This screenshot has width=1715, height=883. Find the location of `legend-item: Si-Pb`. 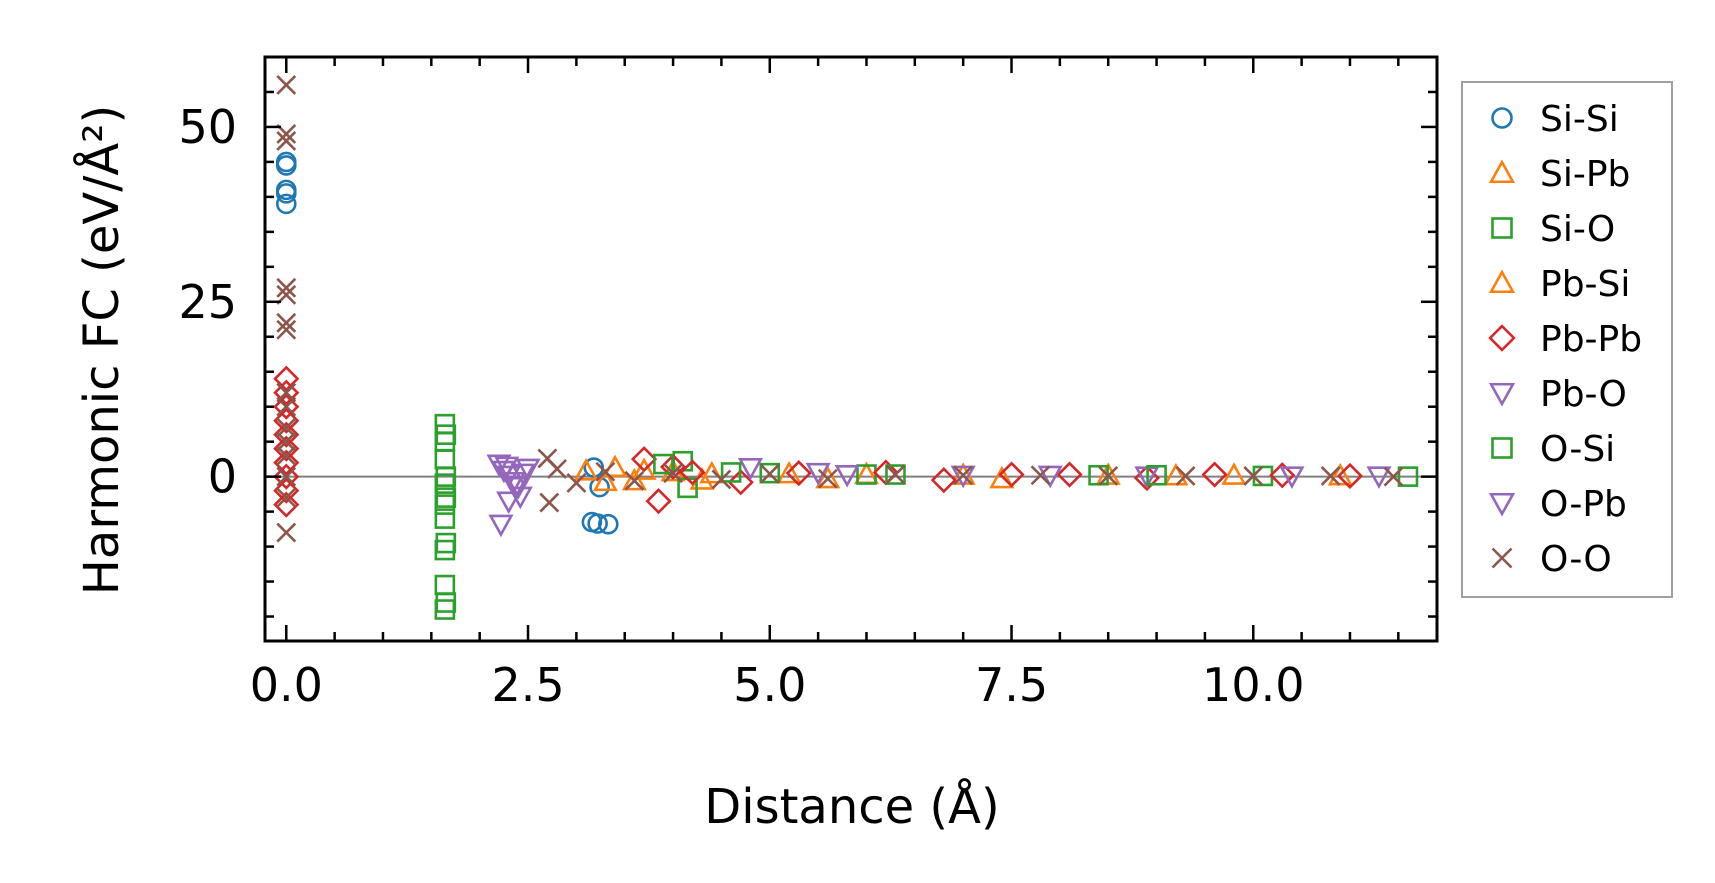

legend-item: Si-Pb is located at coordinates (1559, 174).